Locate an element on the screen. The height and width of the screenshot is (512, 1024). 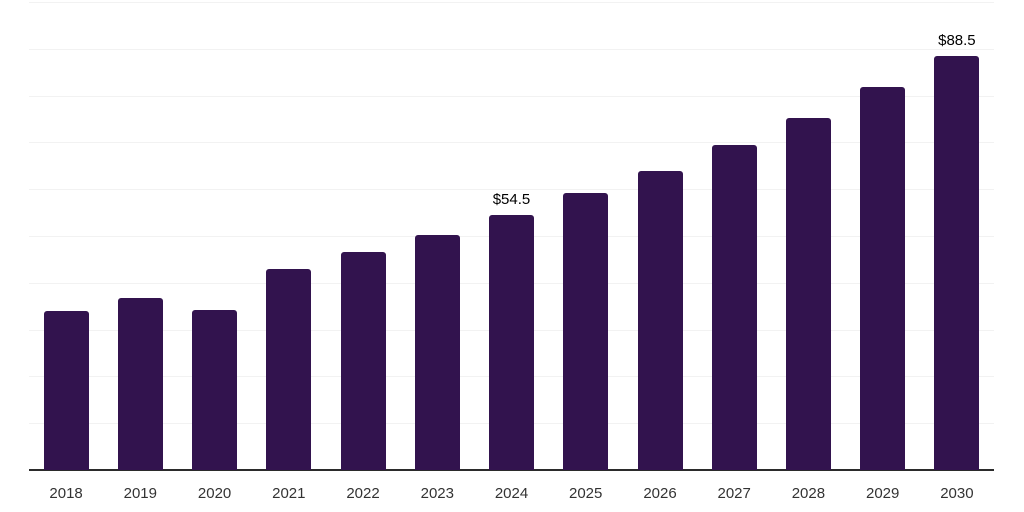
x-tick-label-2027: 2027 is located at coordinates (734, 493).